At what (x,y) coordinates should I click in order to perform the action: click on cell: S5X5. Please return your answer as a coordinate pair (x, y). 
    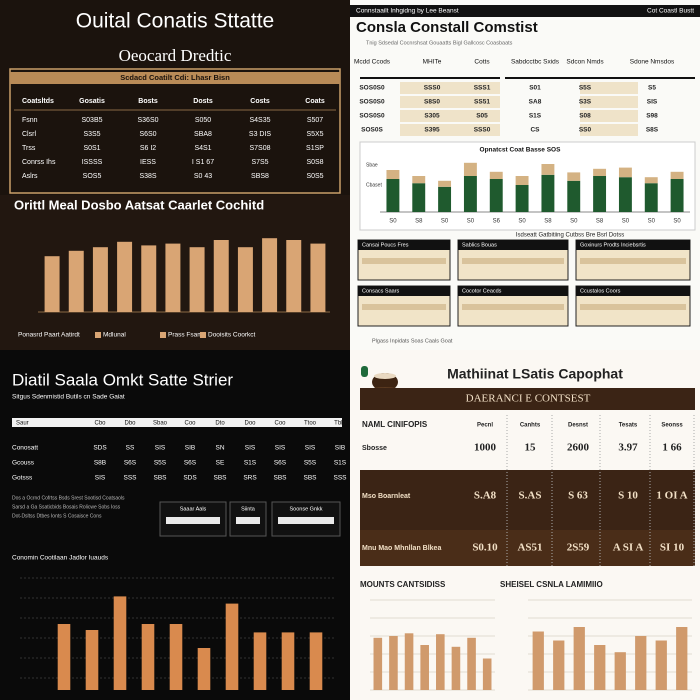
    Looking at the image, I should click on (314, 134).